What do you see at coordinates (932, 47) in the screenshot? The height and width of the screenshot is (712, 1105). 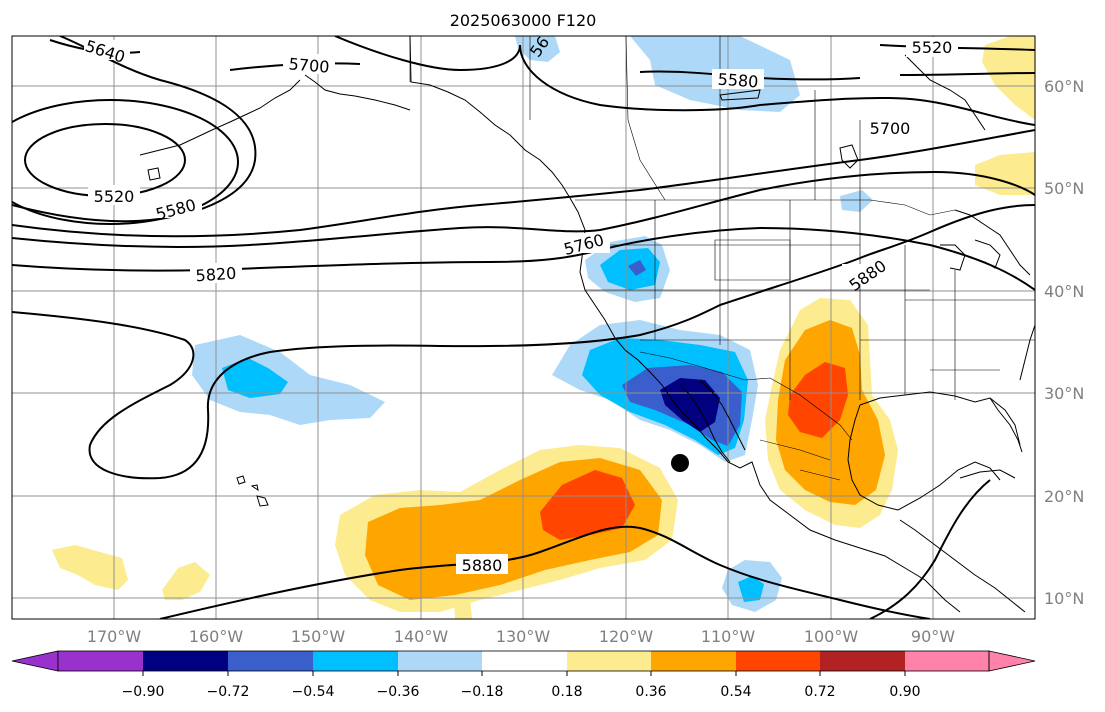 I see `contour-label-5520-canada: 5520` at bounding box center [932, 47].